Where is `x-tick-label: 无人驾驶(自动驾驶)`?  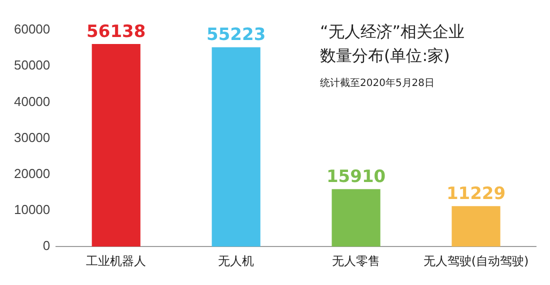
x-tick-label: 无人驾驶(自动驾驶) is located at coordinates (476, 261).